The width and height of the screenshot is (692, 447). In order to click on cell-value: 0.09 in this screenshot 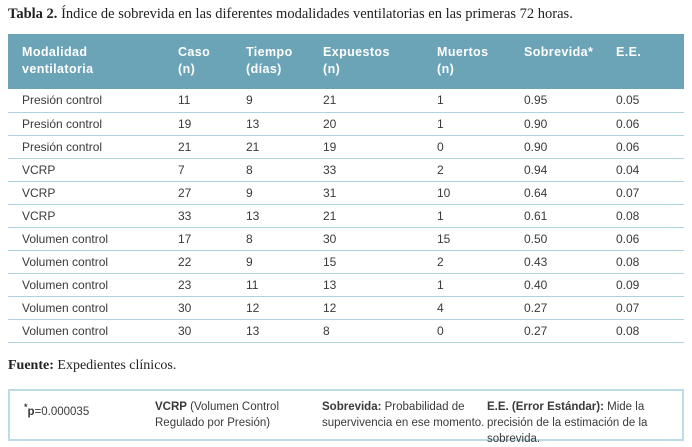, I will do `click(650, 285)`.